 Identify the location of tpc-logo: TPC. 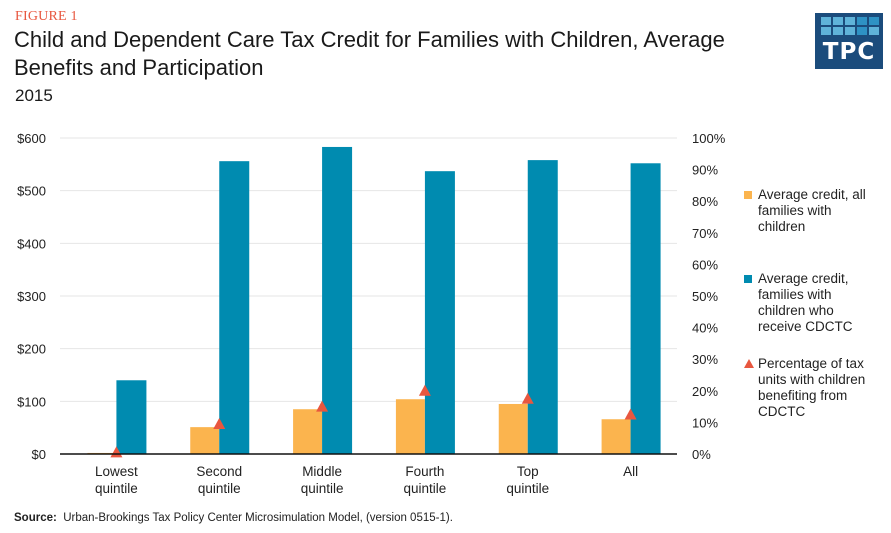
(849, 41).